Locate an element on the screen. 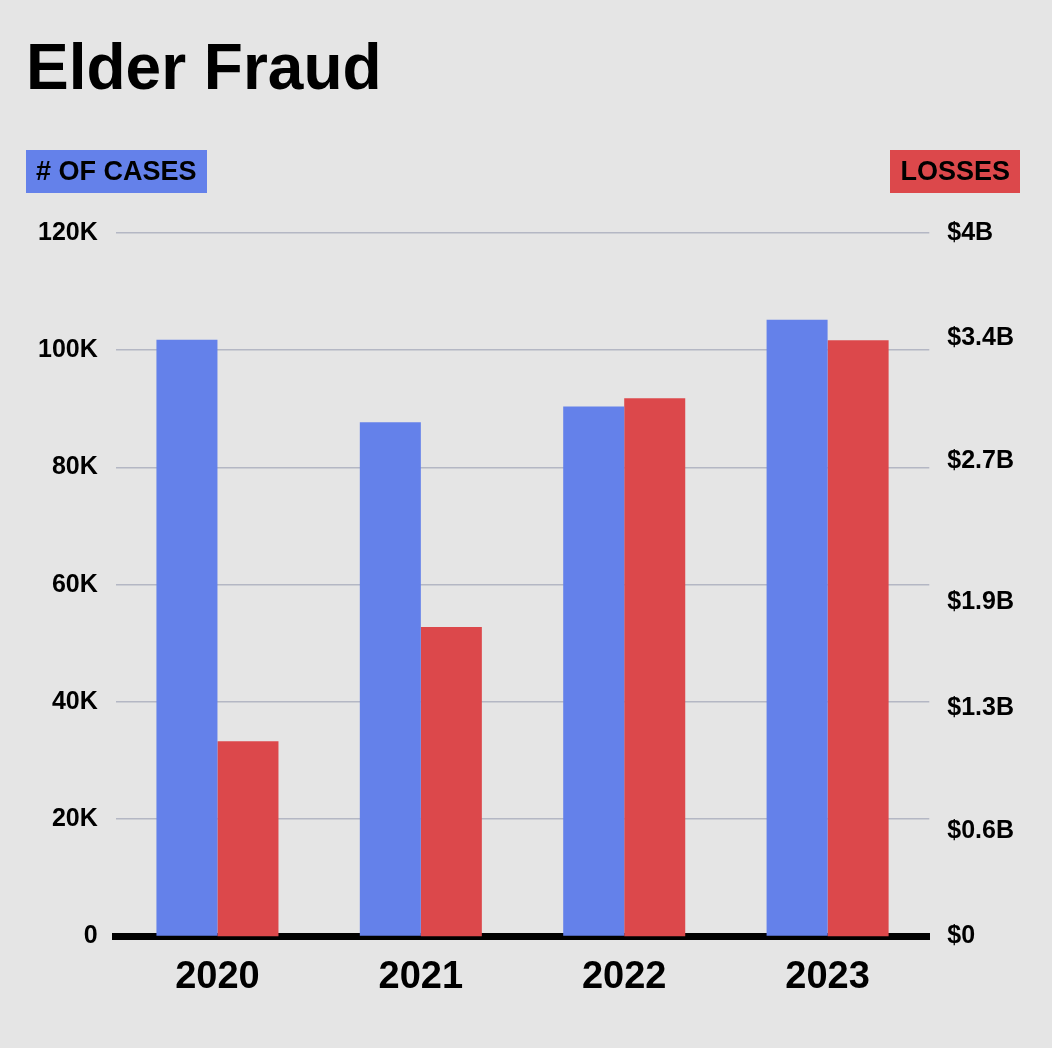 The width and height of the screenshot is (1052, 1048). y-tick-label: 60K is located at coordinates (74, 582).